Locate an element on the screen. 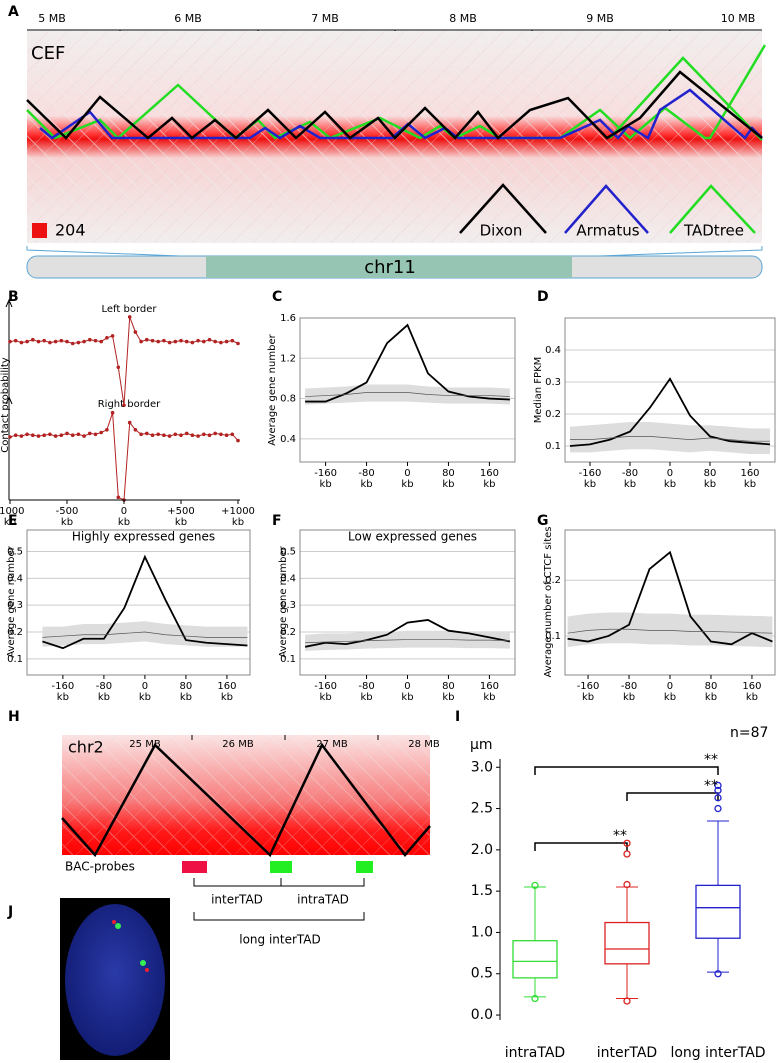 The width and height of the screenshot is (777, 1063). legend-swatch is located at coordinates (503, 208).